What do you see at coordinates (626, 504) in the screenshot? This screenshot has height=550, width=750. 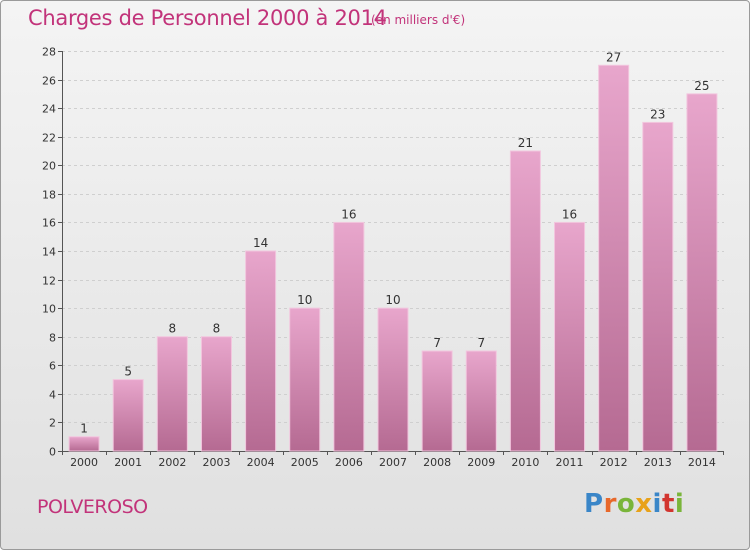 I see `logo-letter: o` at bounding box center [626, 504].